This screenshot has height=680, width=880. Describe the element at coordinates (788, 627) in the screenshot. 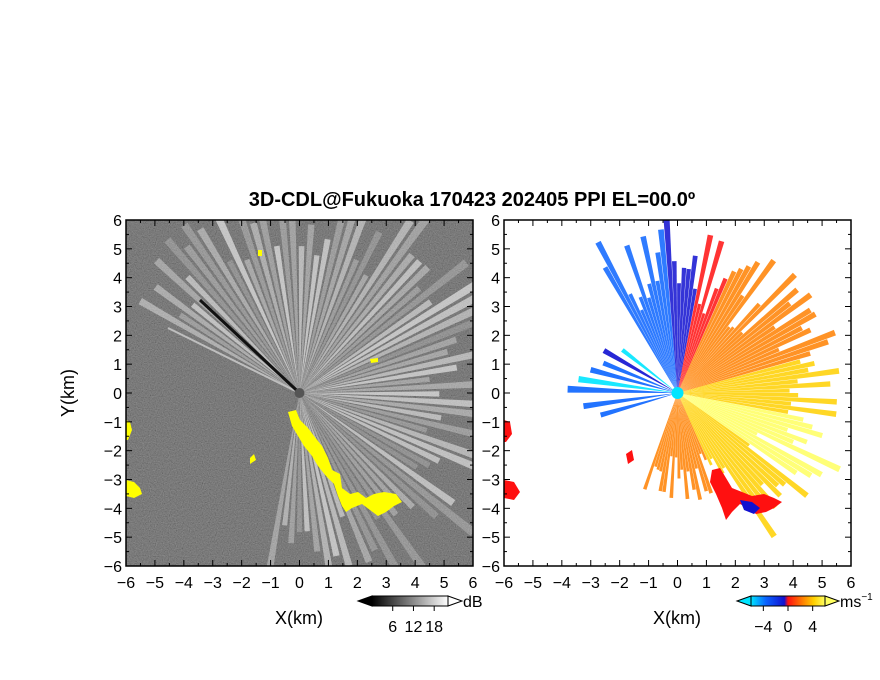

I see `colorbar-tick-label: 0` at that location.